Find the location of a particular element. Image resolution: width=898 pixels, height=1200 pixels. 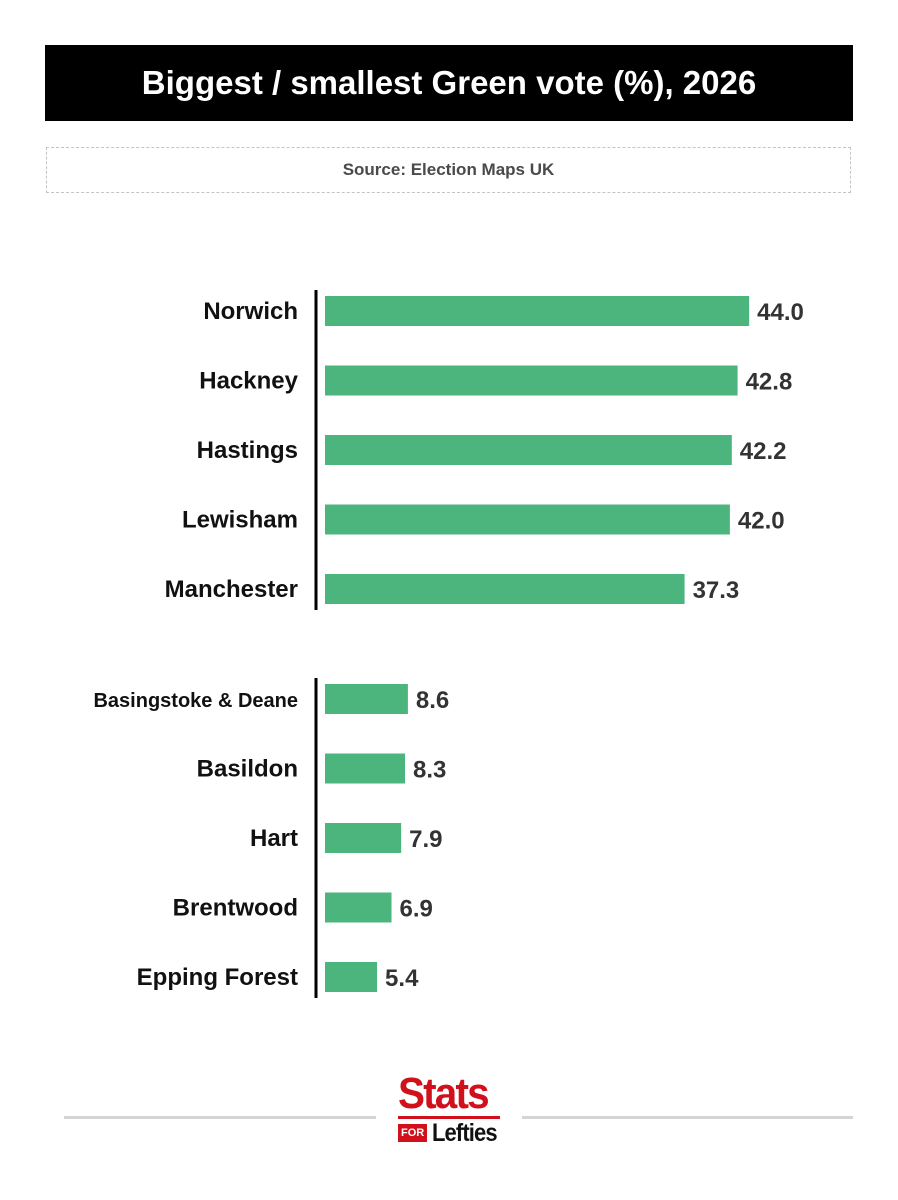

value-label: 42.8 is located at coordinates (769, 382).